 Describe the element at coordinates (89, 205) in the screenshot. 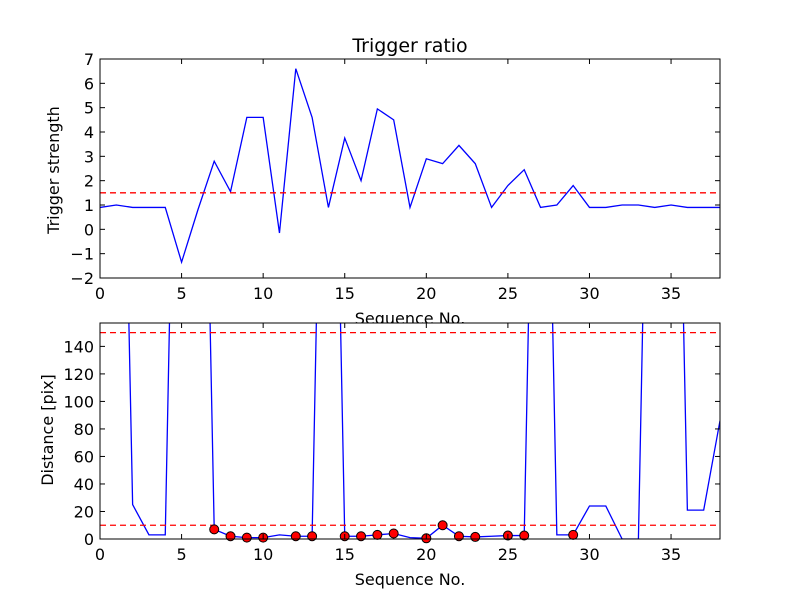

I see `y-tick-label: 1` at that location.